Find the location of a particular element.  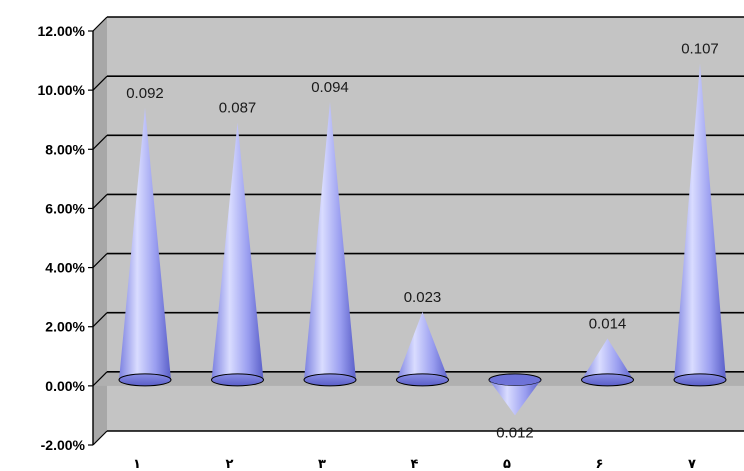

y-tick-label: 8.00% is located at coordinates (65, 149).